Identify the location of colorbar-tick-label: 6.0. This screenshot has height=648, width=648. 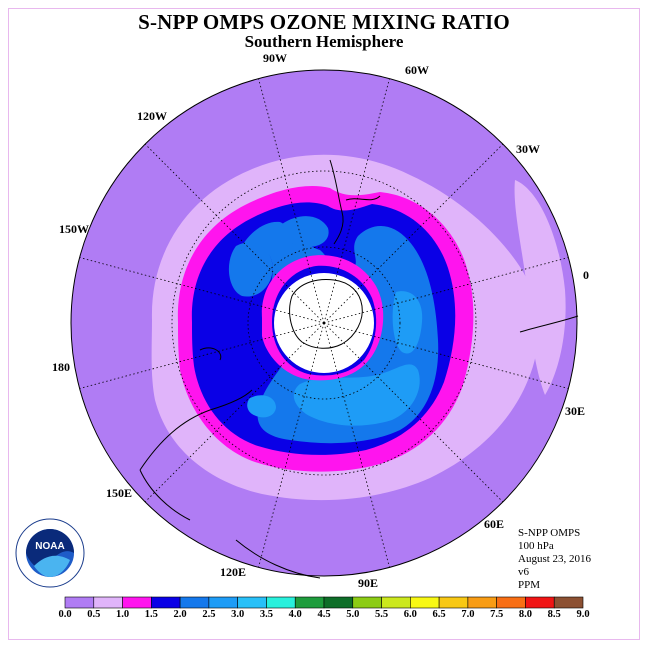
(410, 614).